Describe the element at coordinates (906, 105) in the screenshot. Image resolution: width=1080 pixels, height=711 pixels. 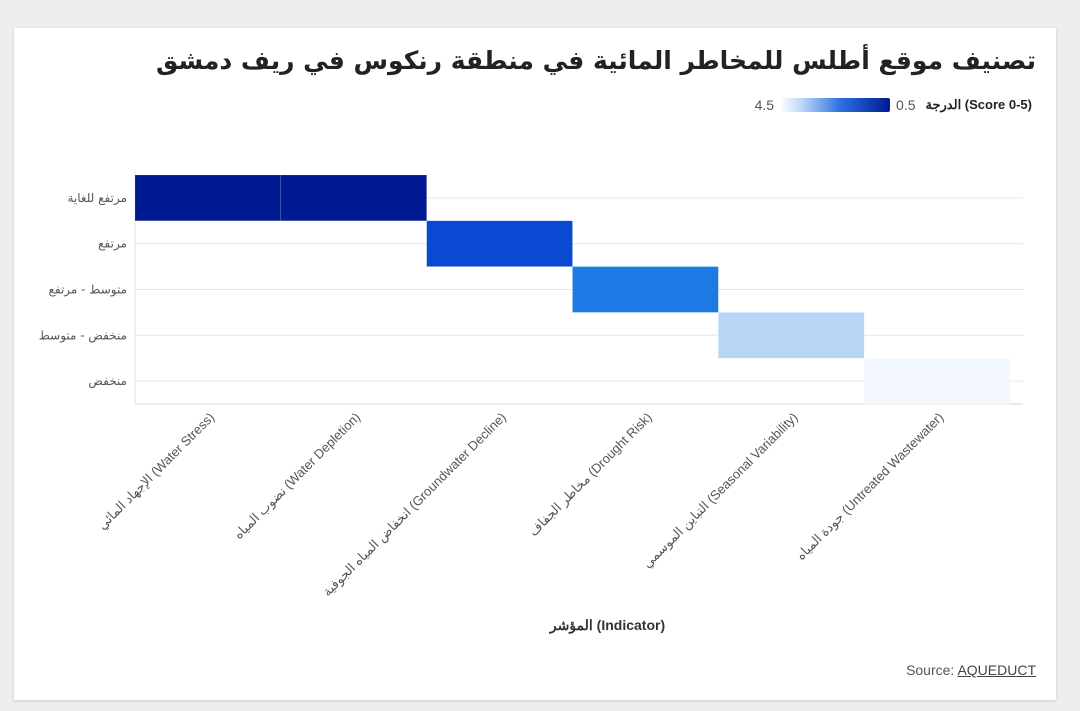
I see `legend-min-label: 0.5` at that location.